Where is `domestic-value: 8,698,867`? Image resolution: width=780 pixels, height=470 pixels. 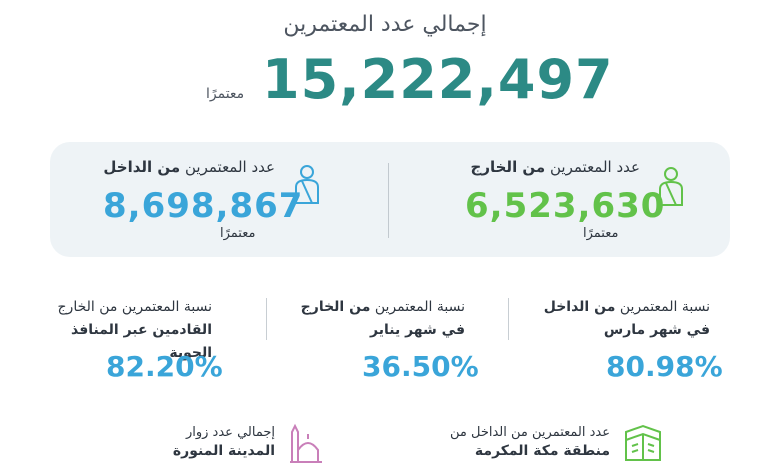
domestic-value: 8,698,867 is located at coordinates (203, 206).